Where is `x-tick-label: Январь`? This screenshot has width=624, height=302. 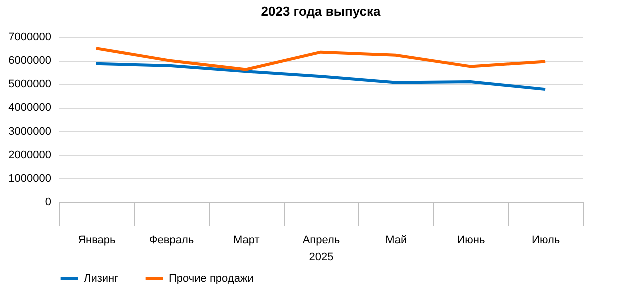
x-tick-label: Январь is located at coordinates (97, 240).